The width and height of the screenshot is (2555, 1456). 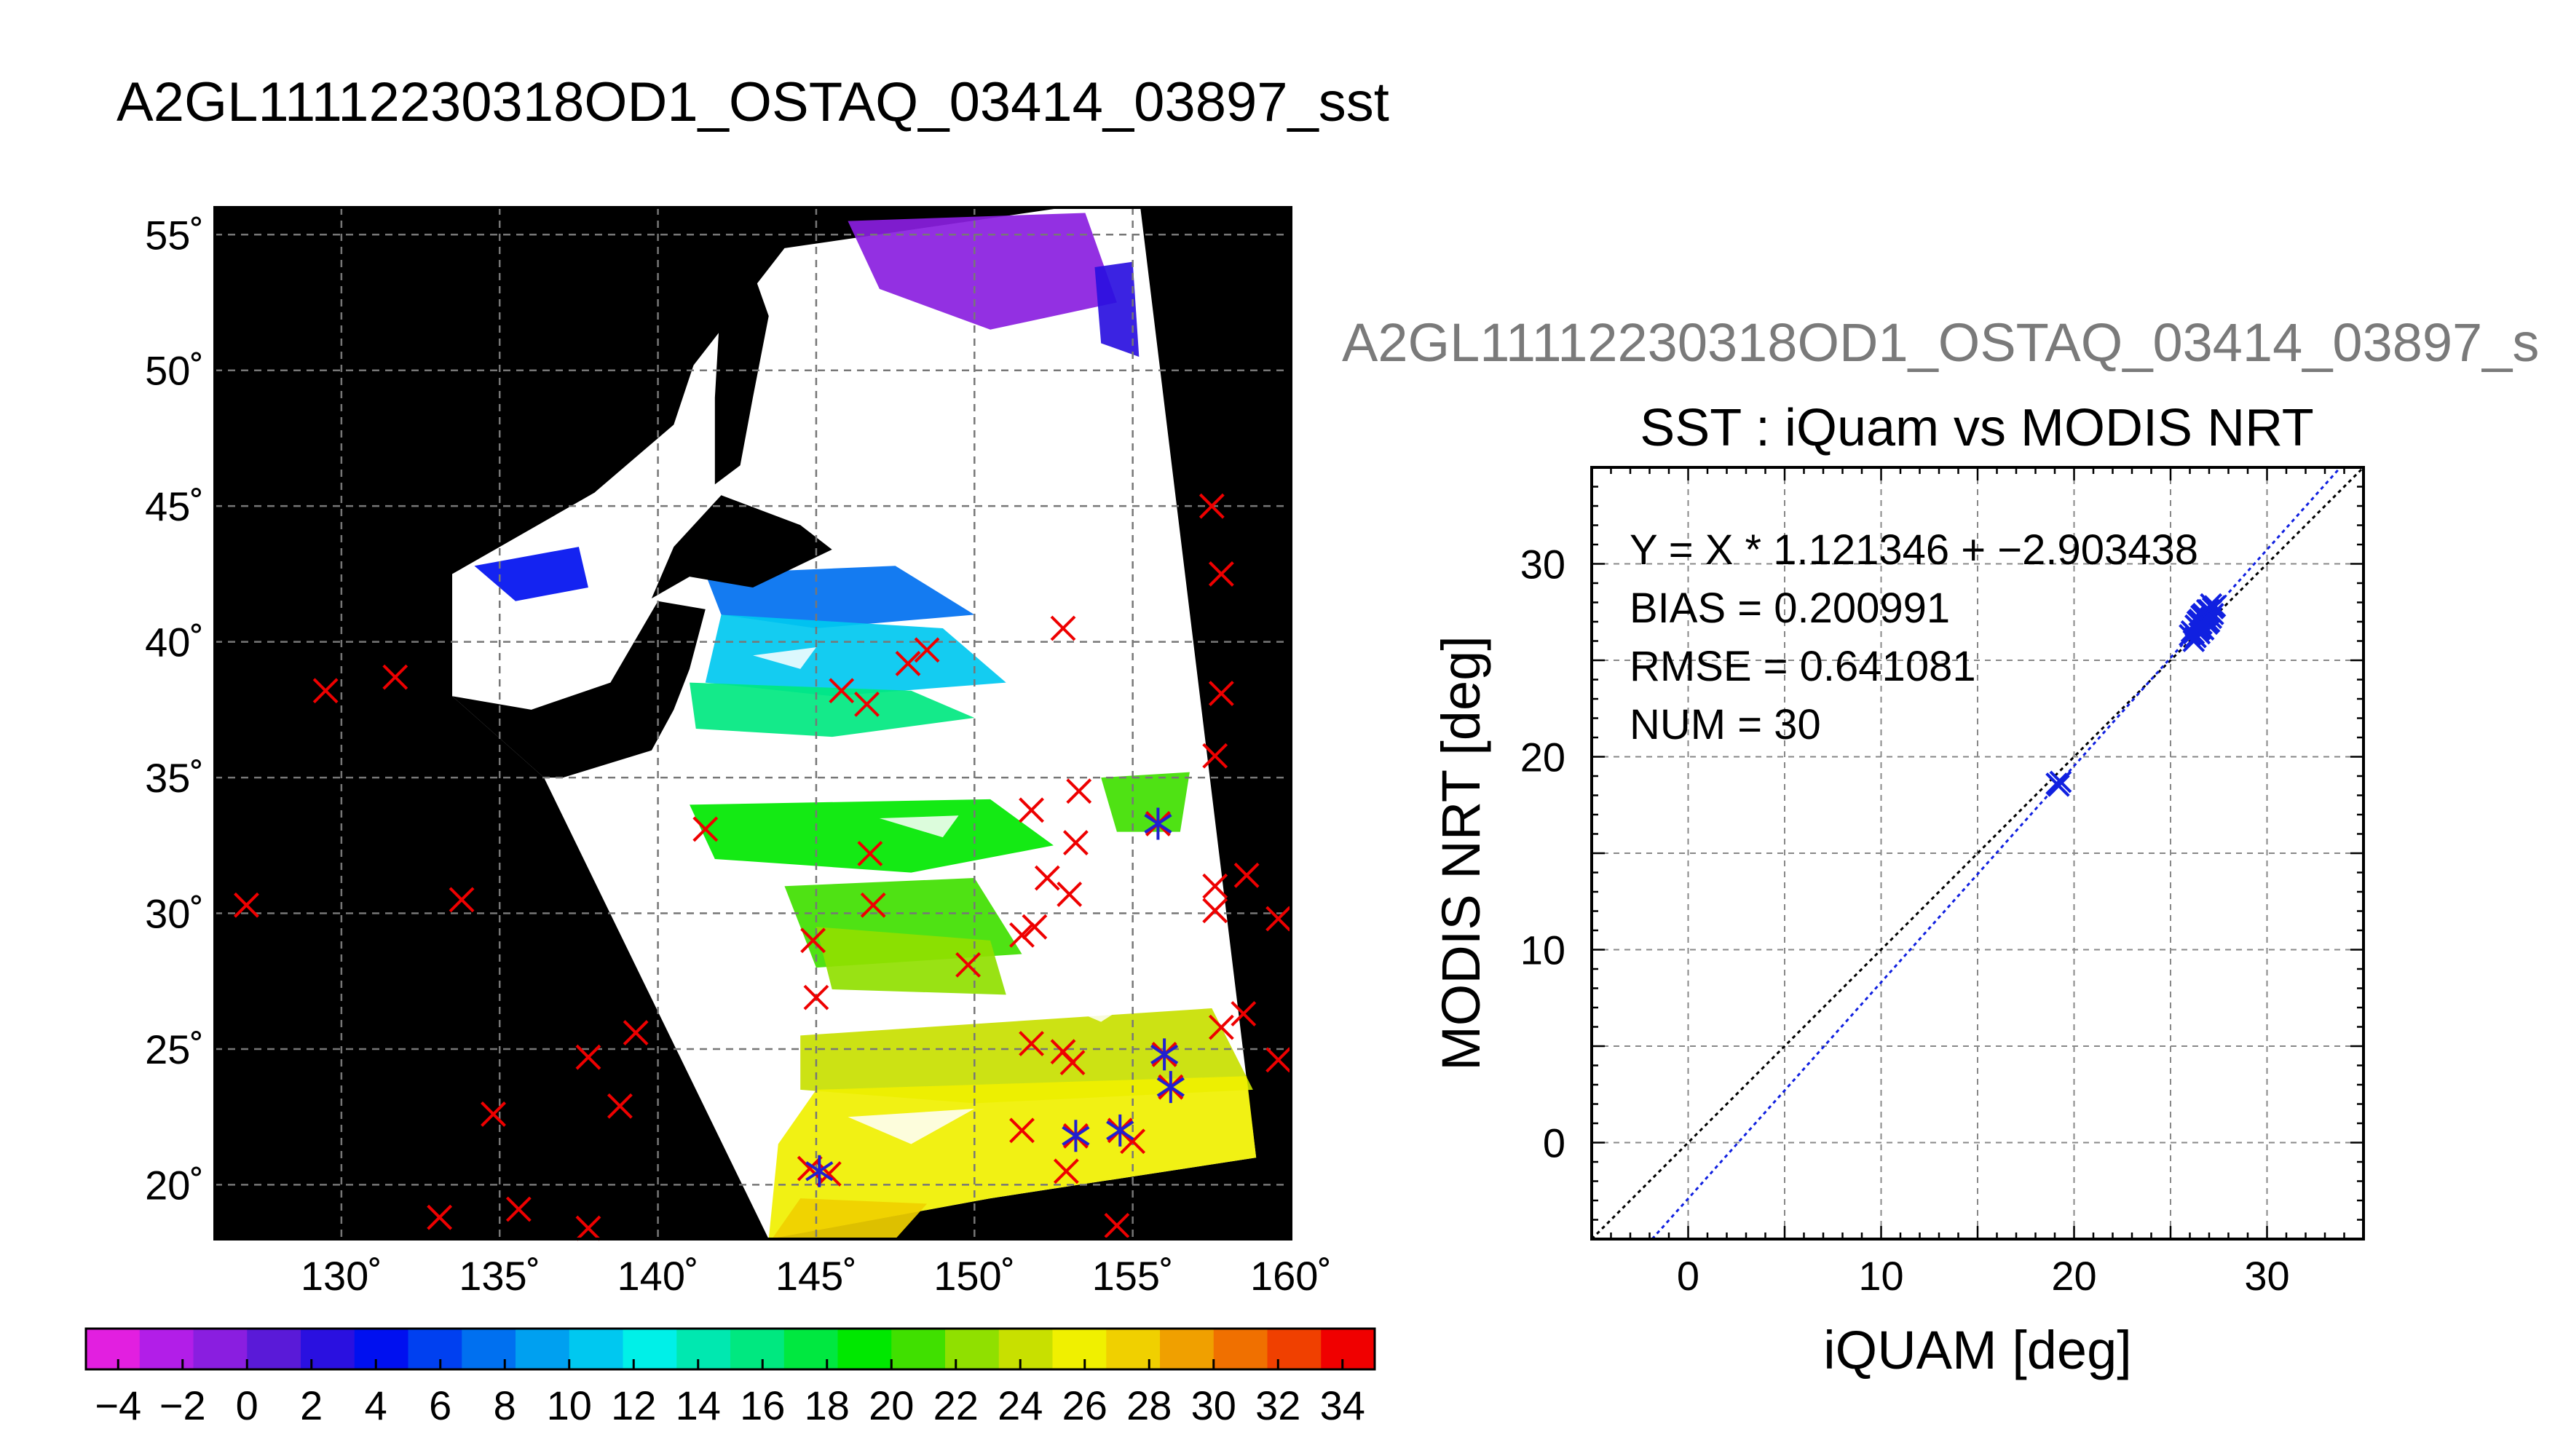 I want to click on map-lon-tick-0: 130˚, so click(x=341, y=1276).